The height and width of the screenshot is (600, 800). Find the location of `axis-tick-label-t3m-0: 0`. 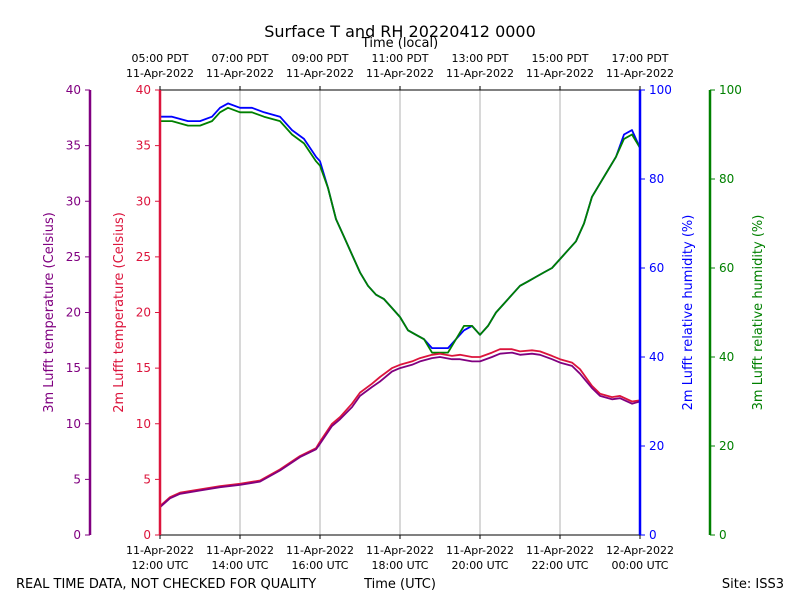

axis-tick-label-t3m-0: 0 is located at coordinates (77, 535).